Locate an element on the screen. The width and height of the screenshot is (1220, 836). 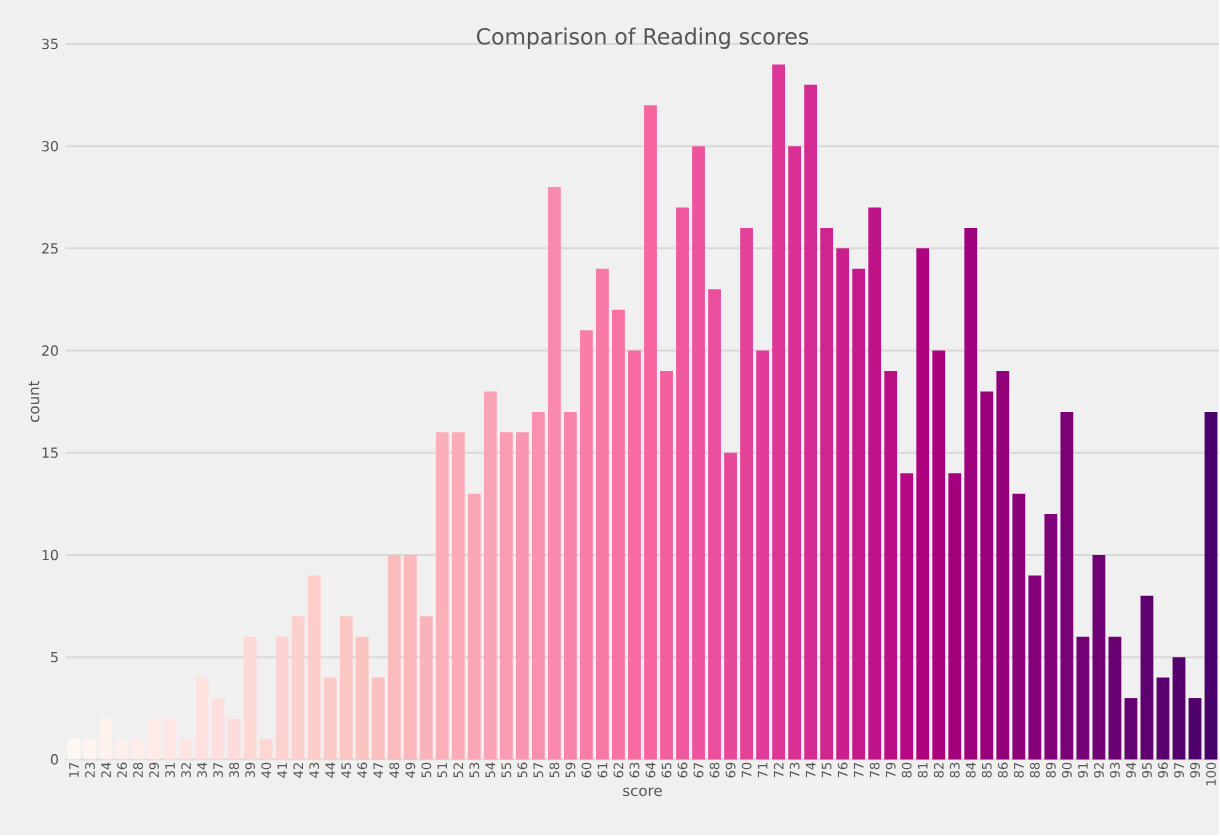
chart-title: Comparison of Reading scores is located at coordinates (642, 38).